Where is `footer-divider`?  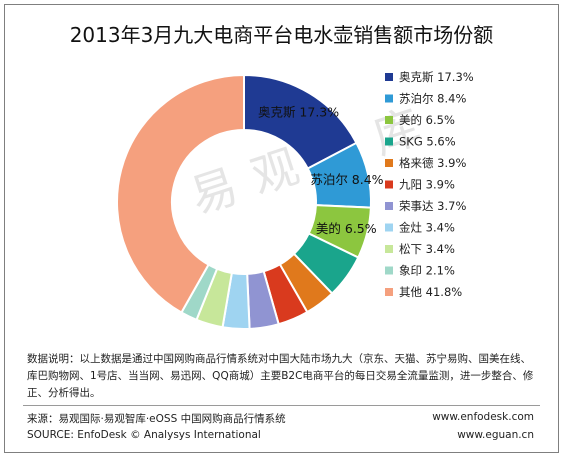 footer-divider is located at coordinates (281, 405).